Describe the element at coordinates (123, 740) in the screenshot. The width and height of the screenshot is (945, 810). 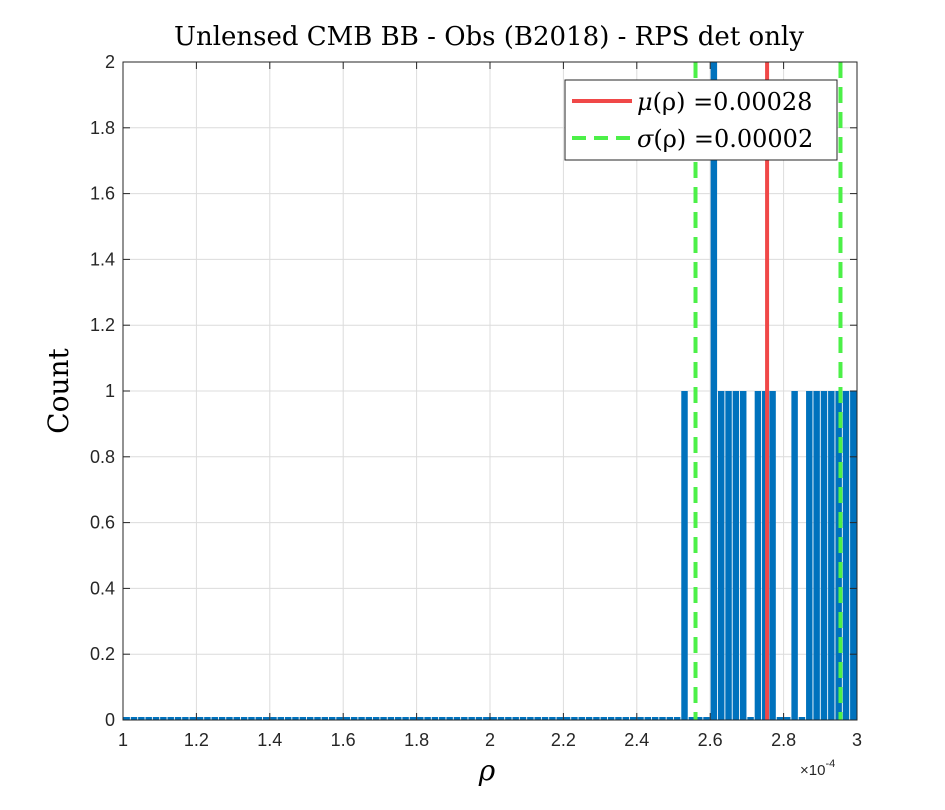
I see `x-tick-label: 1` at that location.